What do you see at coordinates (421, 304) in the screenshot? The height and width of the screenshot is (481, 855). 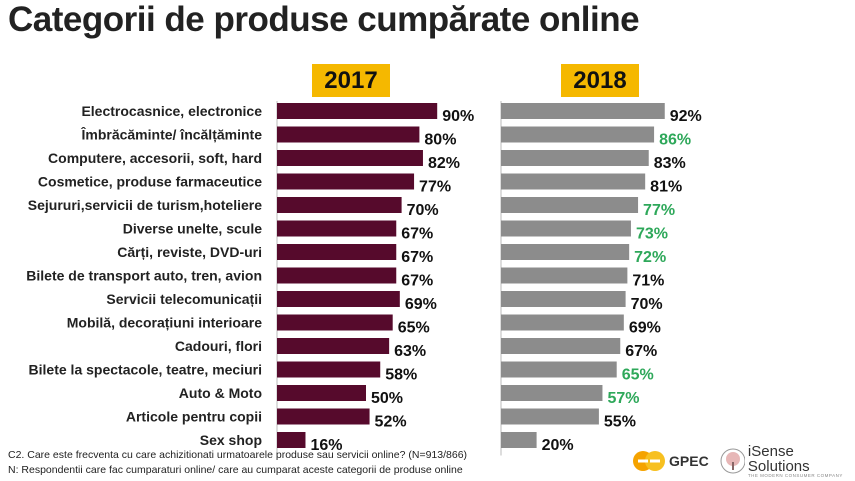 I see `data-label-2017: 69%` at bounding box center [421, 304].